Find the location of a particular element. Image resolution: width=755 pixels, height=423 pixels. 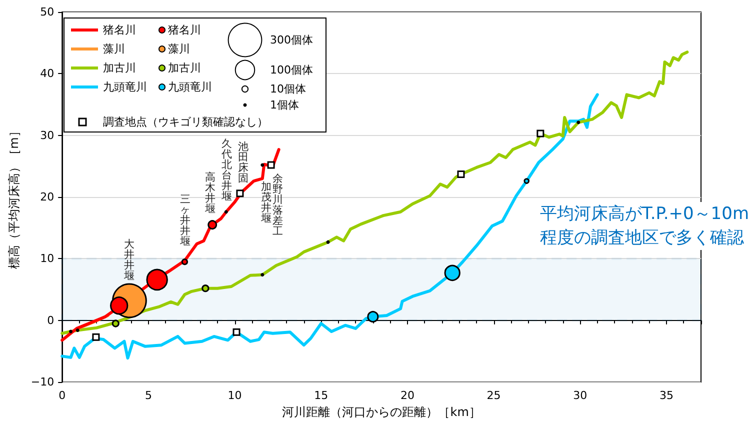

legend-label: 1個体 is located at coordinates (284, 105).